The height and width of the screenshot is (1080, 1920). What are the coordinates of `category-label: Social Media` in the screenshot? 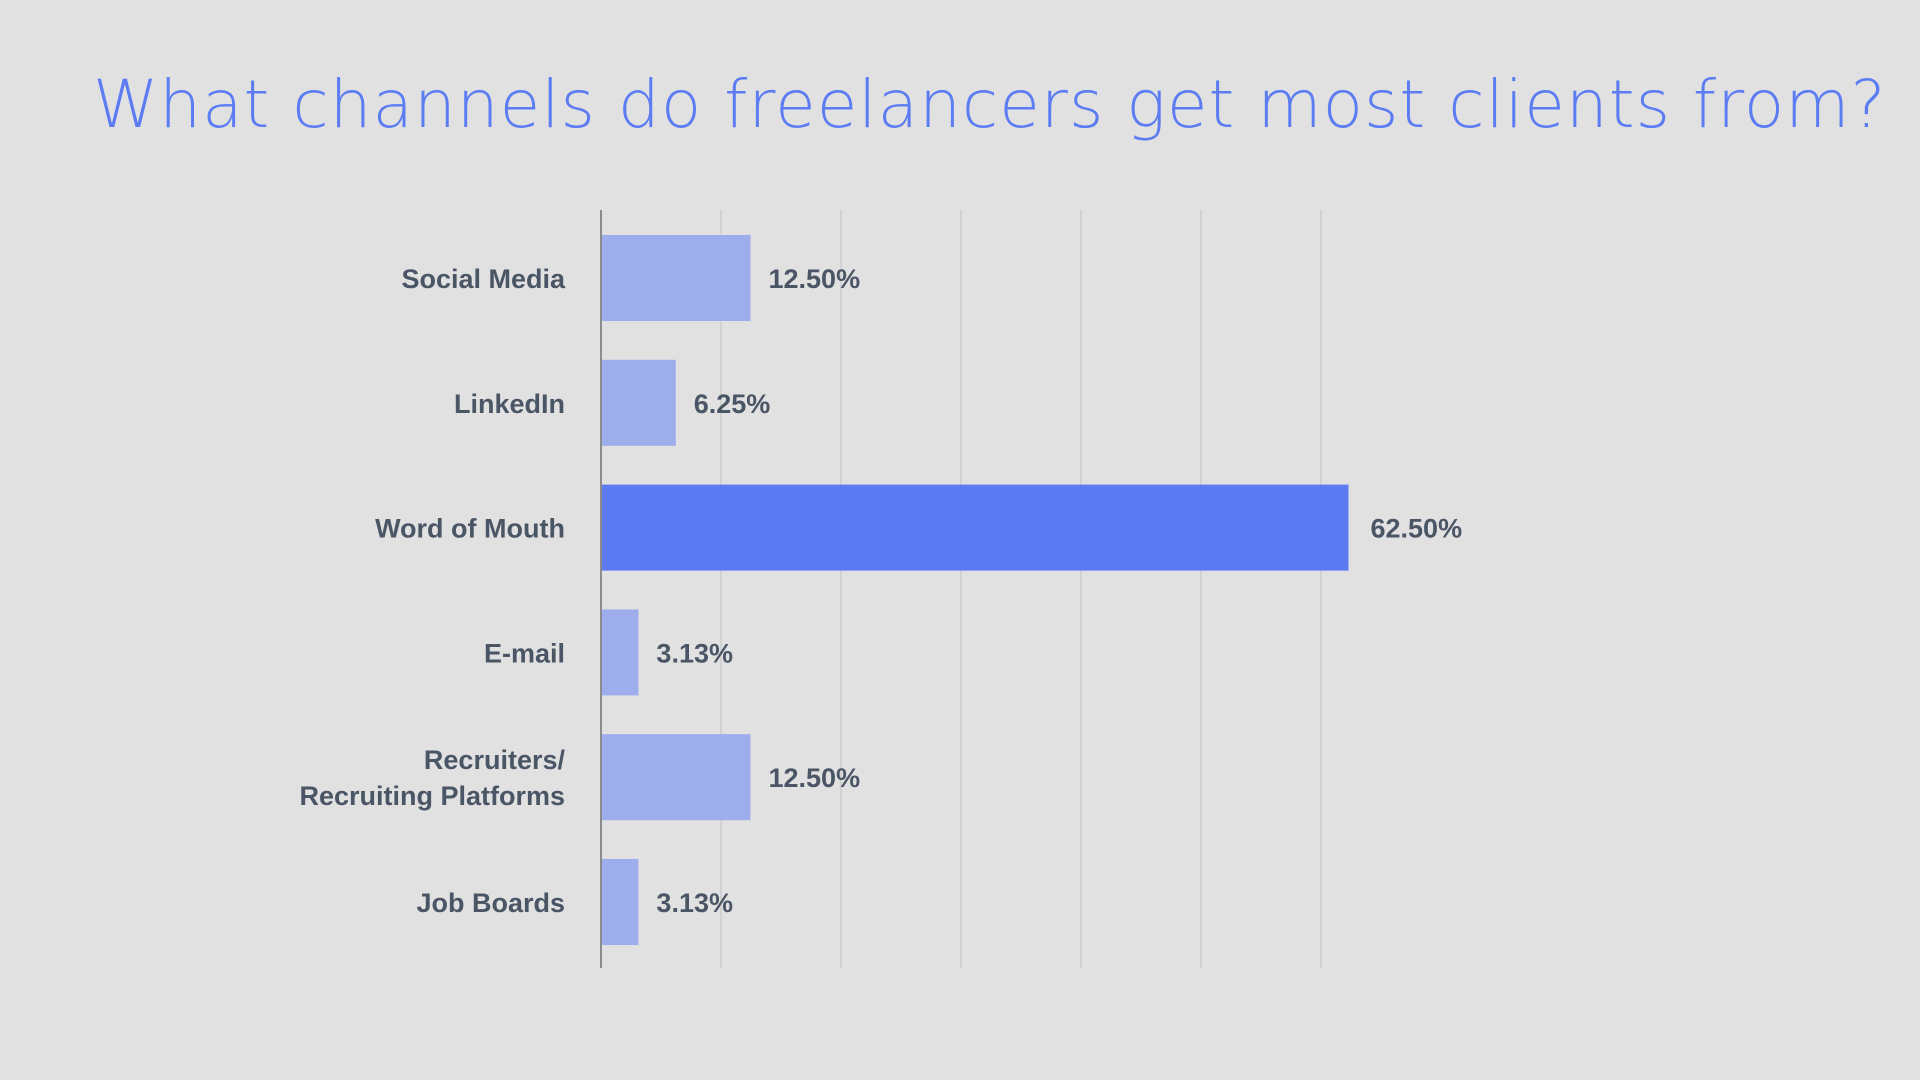 It's located at (483, 279).